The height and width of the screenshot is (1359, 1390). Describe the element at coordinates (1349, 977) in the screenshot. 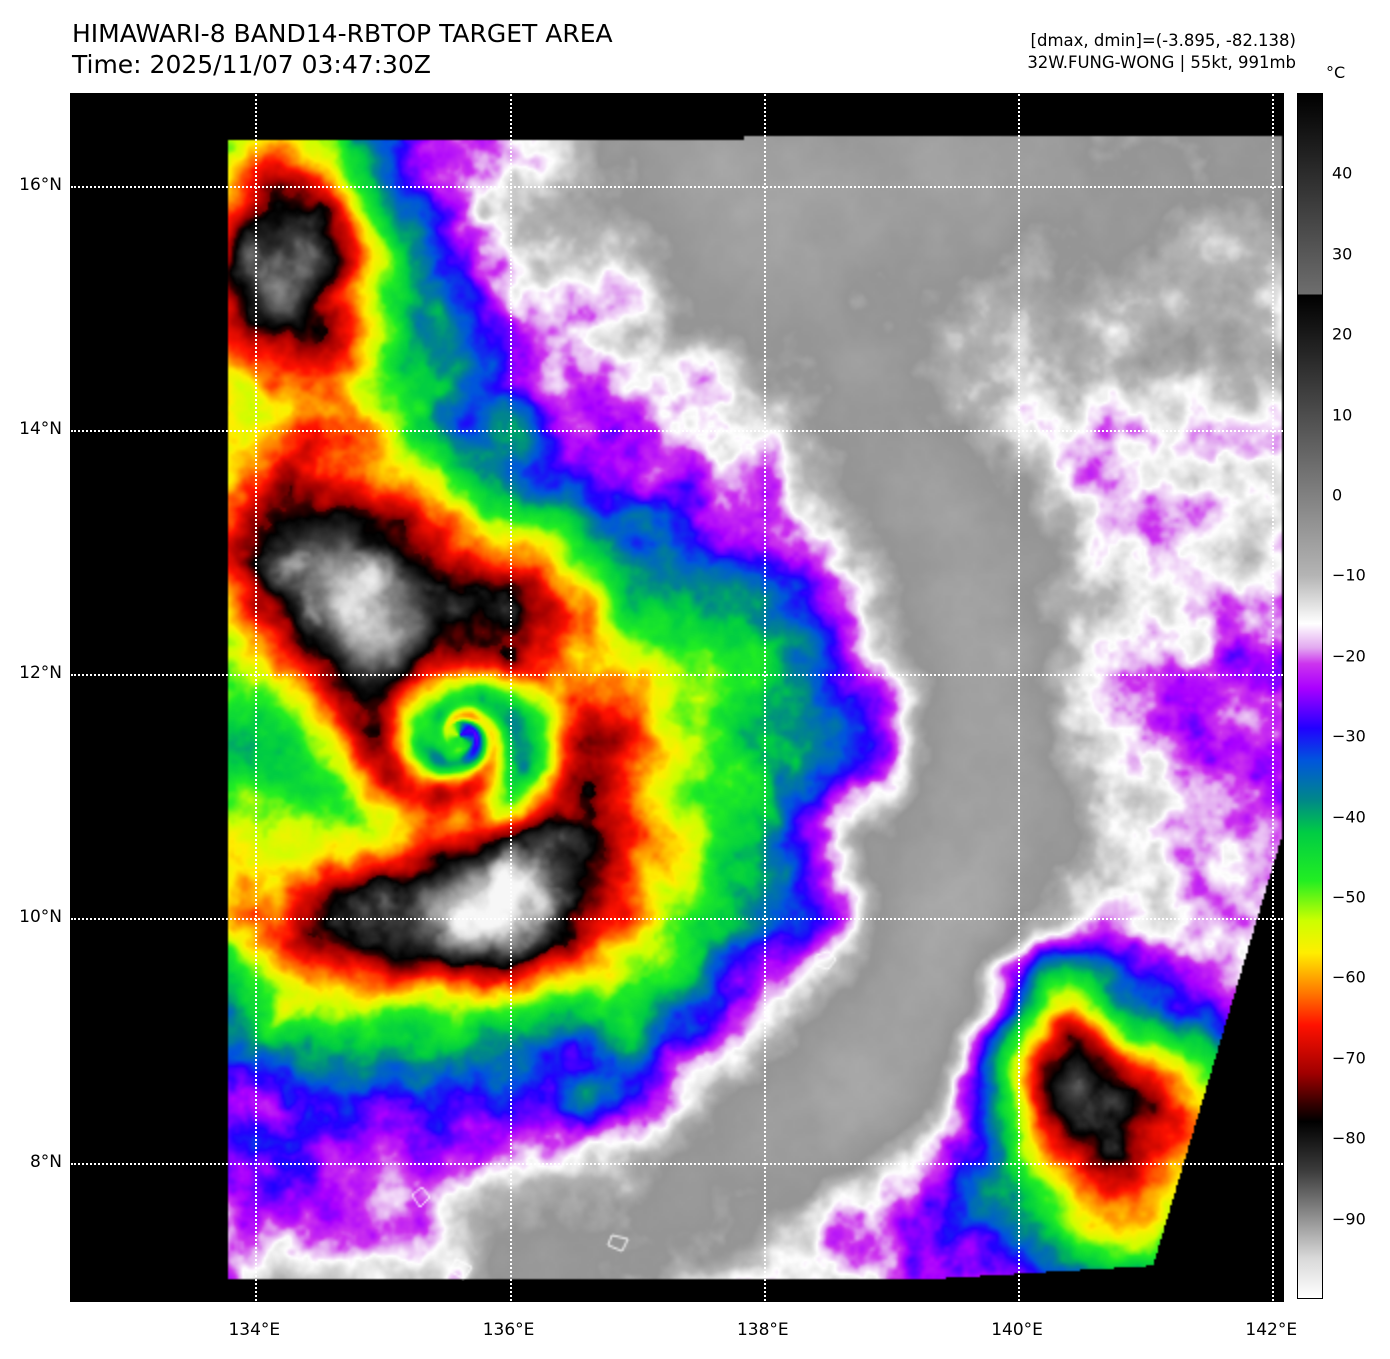

I see `colorbar-tick--60: −60` at that location.